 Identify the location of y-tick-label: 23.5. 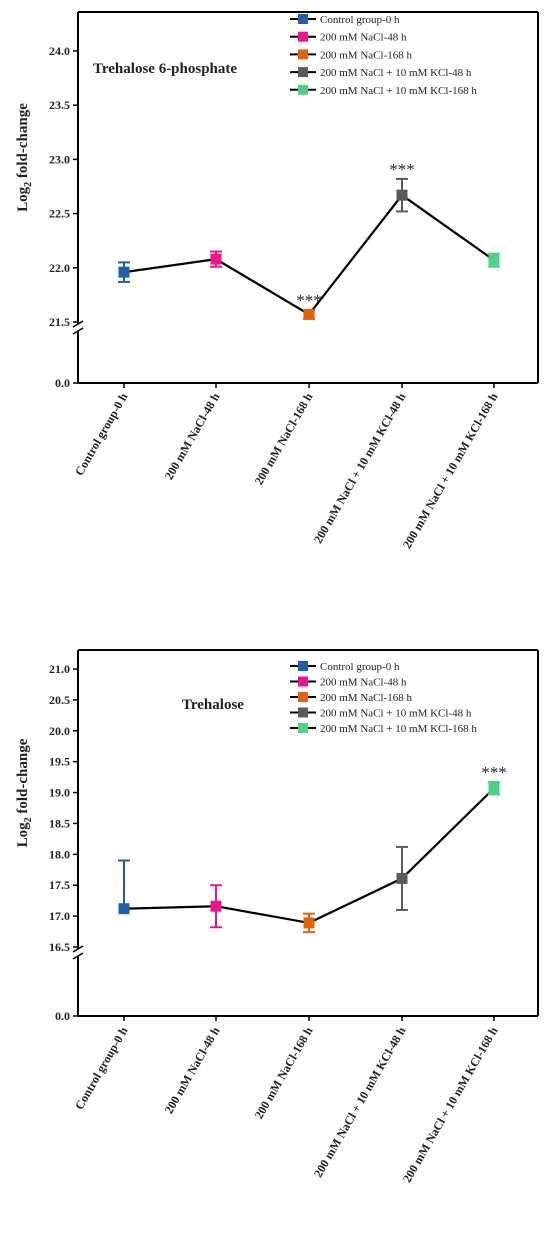
(59, 105).